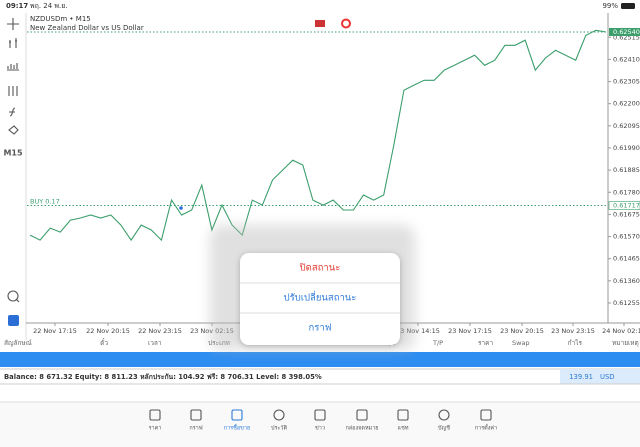 The height and width of the screenshot is (447, 640). I want to click on battery-icon, so click(628, 6).